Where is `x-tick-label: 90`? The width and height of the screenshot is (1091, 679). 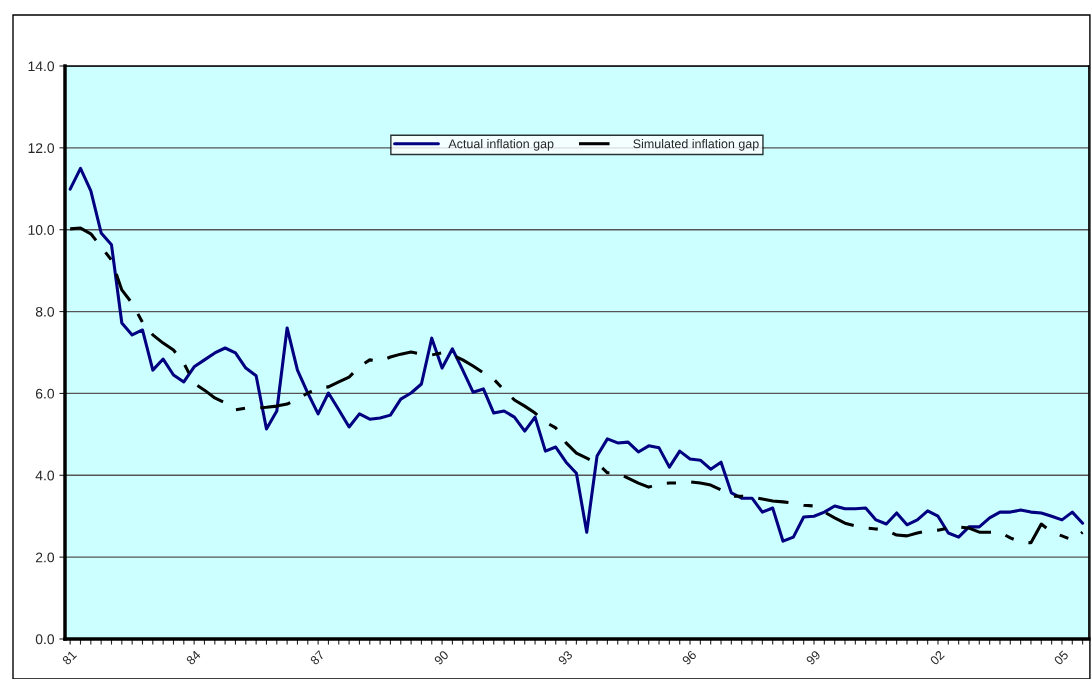
x-tick-label: 90 is located at coordinates (441, 657).